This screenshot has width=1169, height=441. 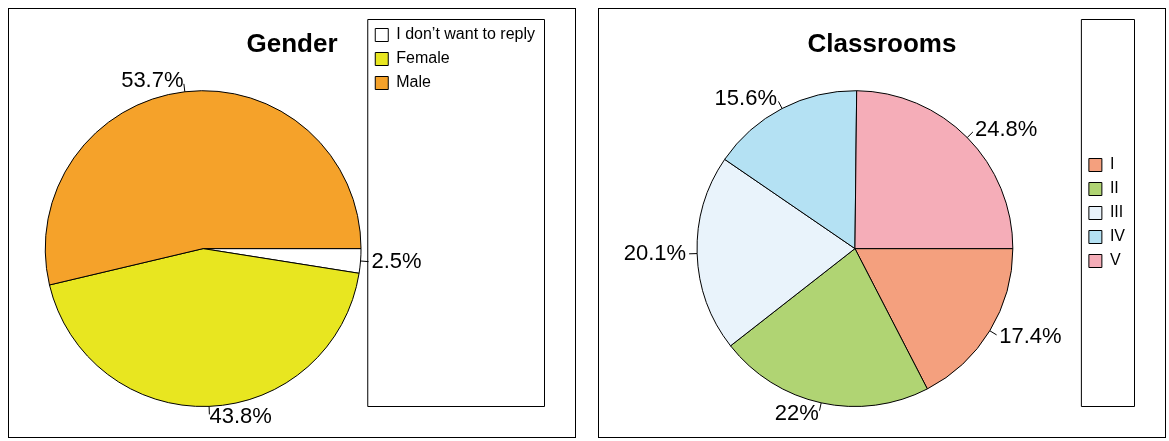 I want to click on data-label: 53.7%, so click(x=152, y=79).